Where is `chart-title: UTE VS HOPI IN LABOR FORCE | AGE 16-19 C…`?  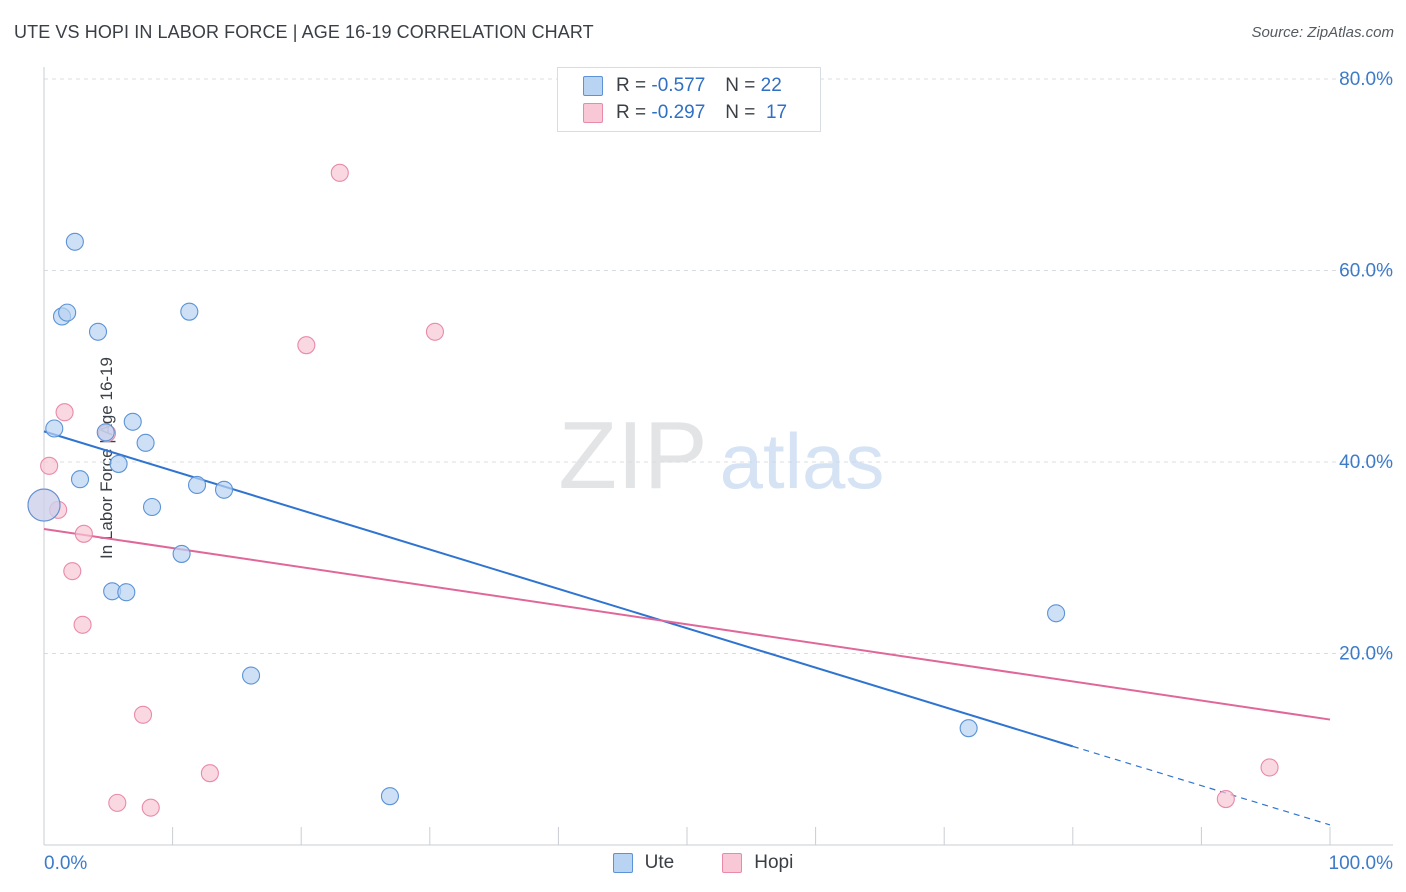 chart-title: UTE VS HOPI IN LABOR FORCE | AGE 16-19 C… is located at coordinates (304, 32).